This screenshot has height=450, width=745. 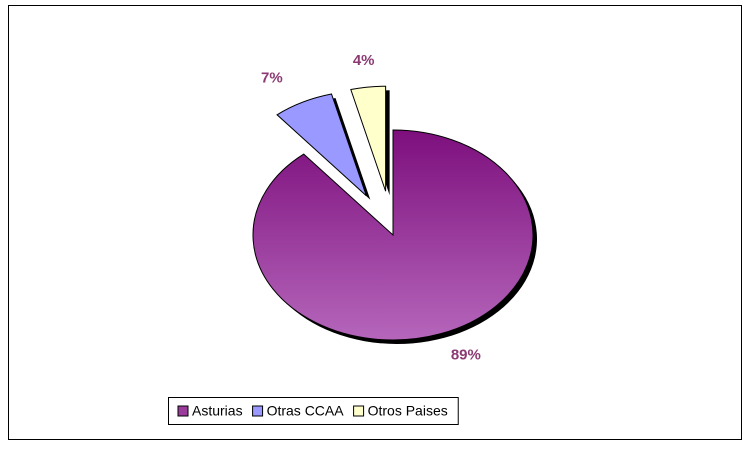 What do you see at coordinates (306, 411) in the screenshot?
I see `legend-label: Otras CCAA` at bounding box center [306, 411].